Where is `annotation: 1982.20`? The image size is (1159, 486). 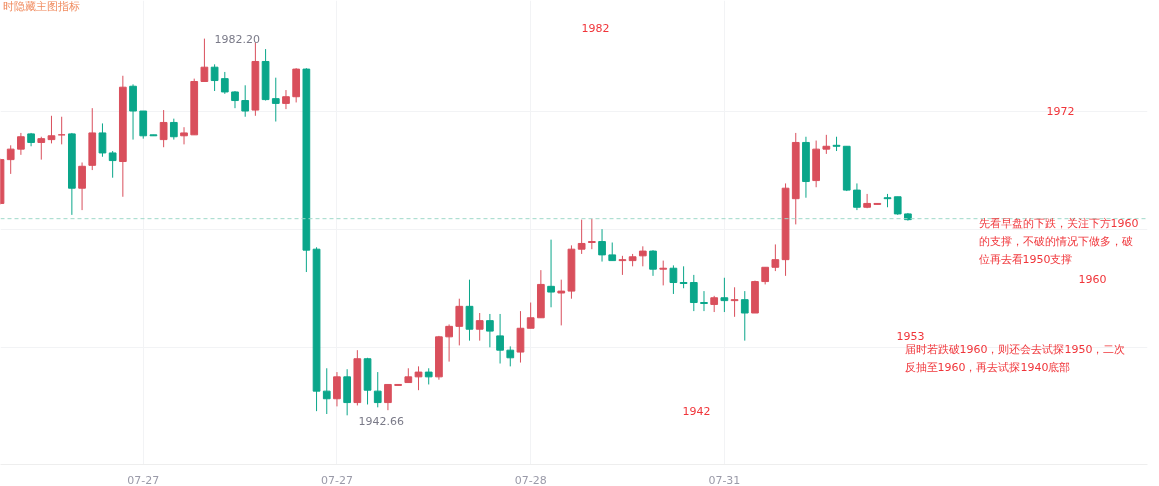 annotation: 1982.20 is located at coordinates (237, 39).